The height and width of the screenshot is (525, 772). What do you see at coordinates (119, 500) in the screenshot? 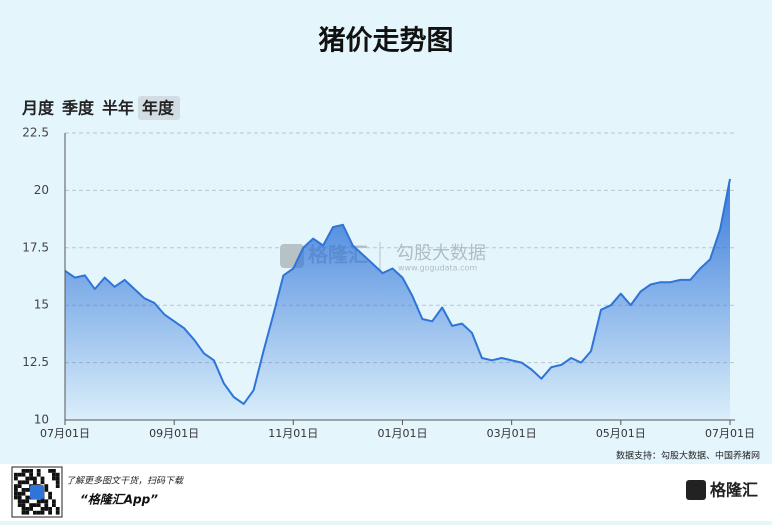
I see `footer-app: “格隆汇App”` at bounding box center [119, 500].